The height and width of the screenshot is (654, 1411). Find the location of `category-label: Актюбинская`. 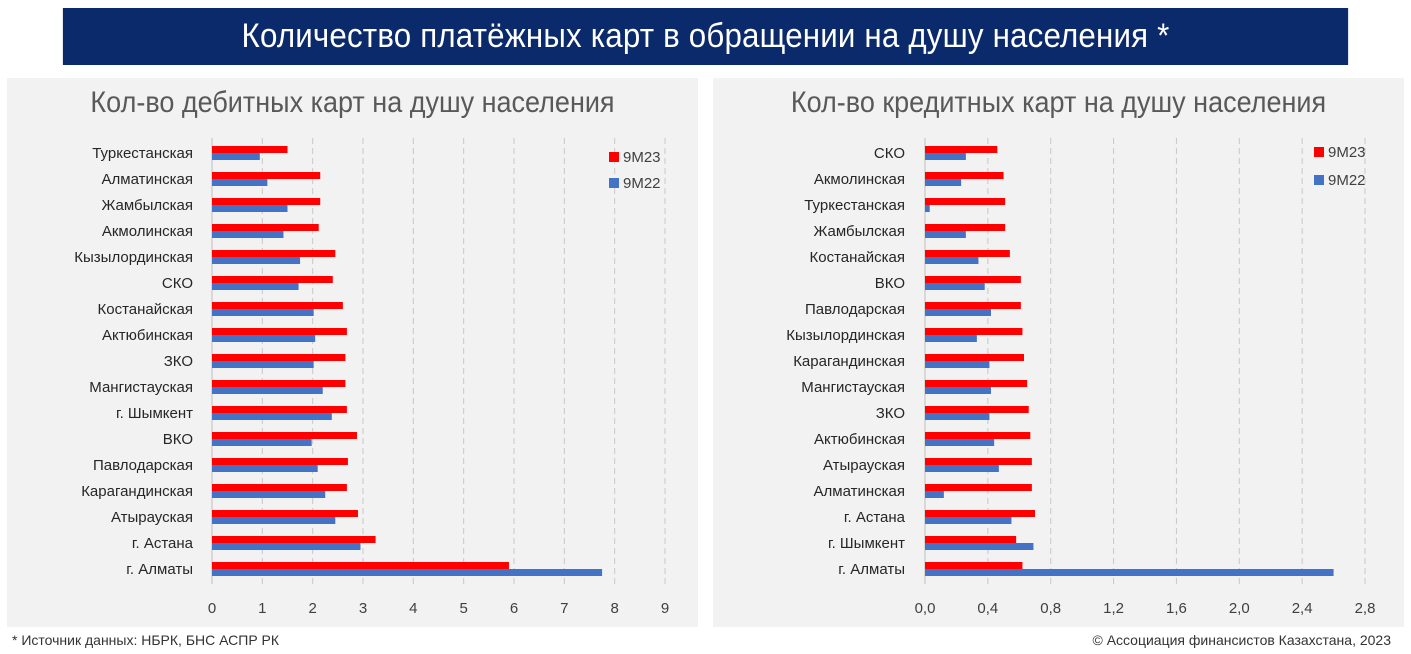

category-label: Актюбинская is located at coordinates (859, 439).